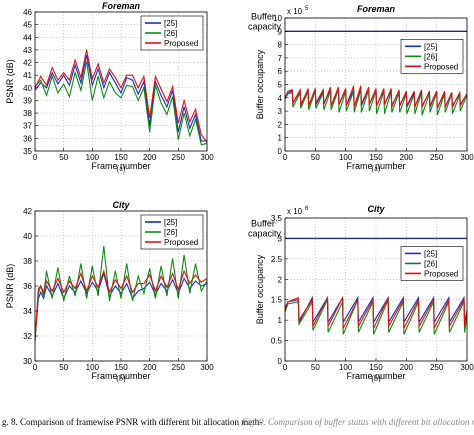 Image resolution: width=474 pixels, height=435 pixels. I want to click on y-tick-label: 43, so click(27, 50).